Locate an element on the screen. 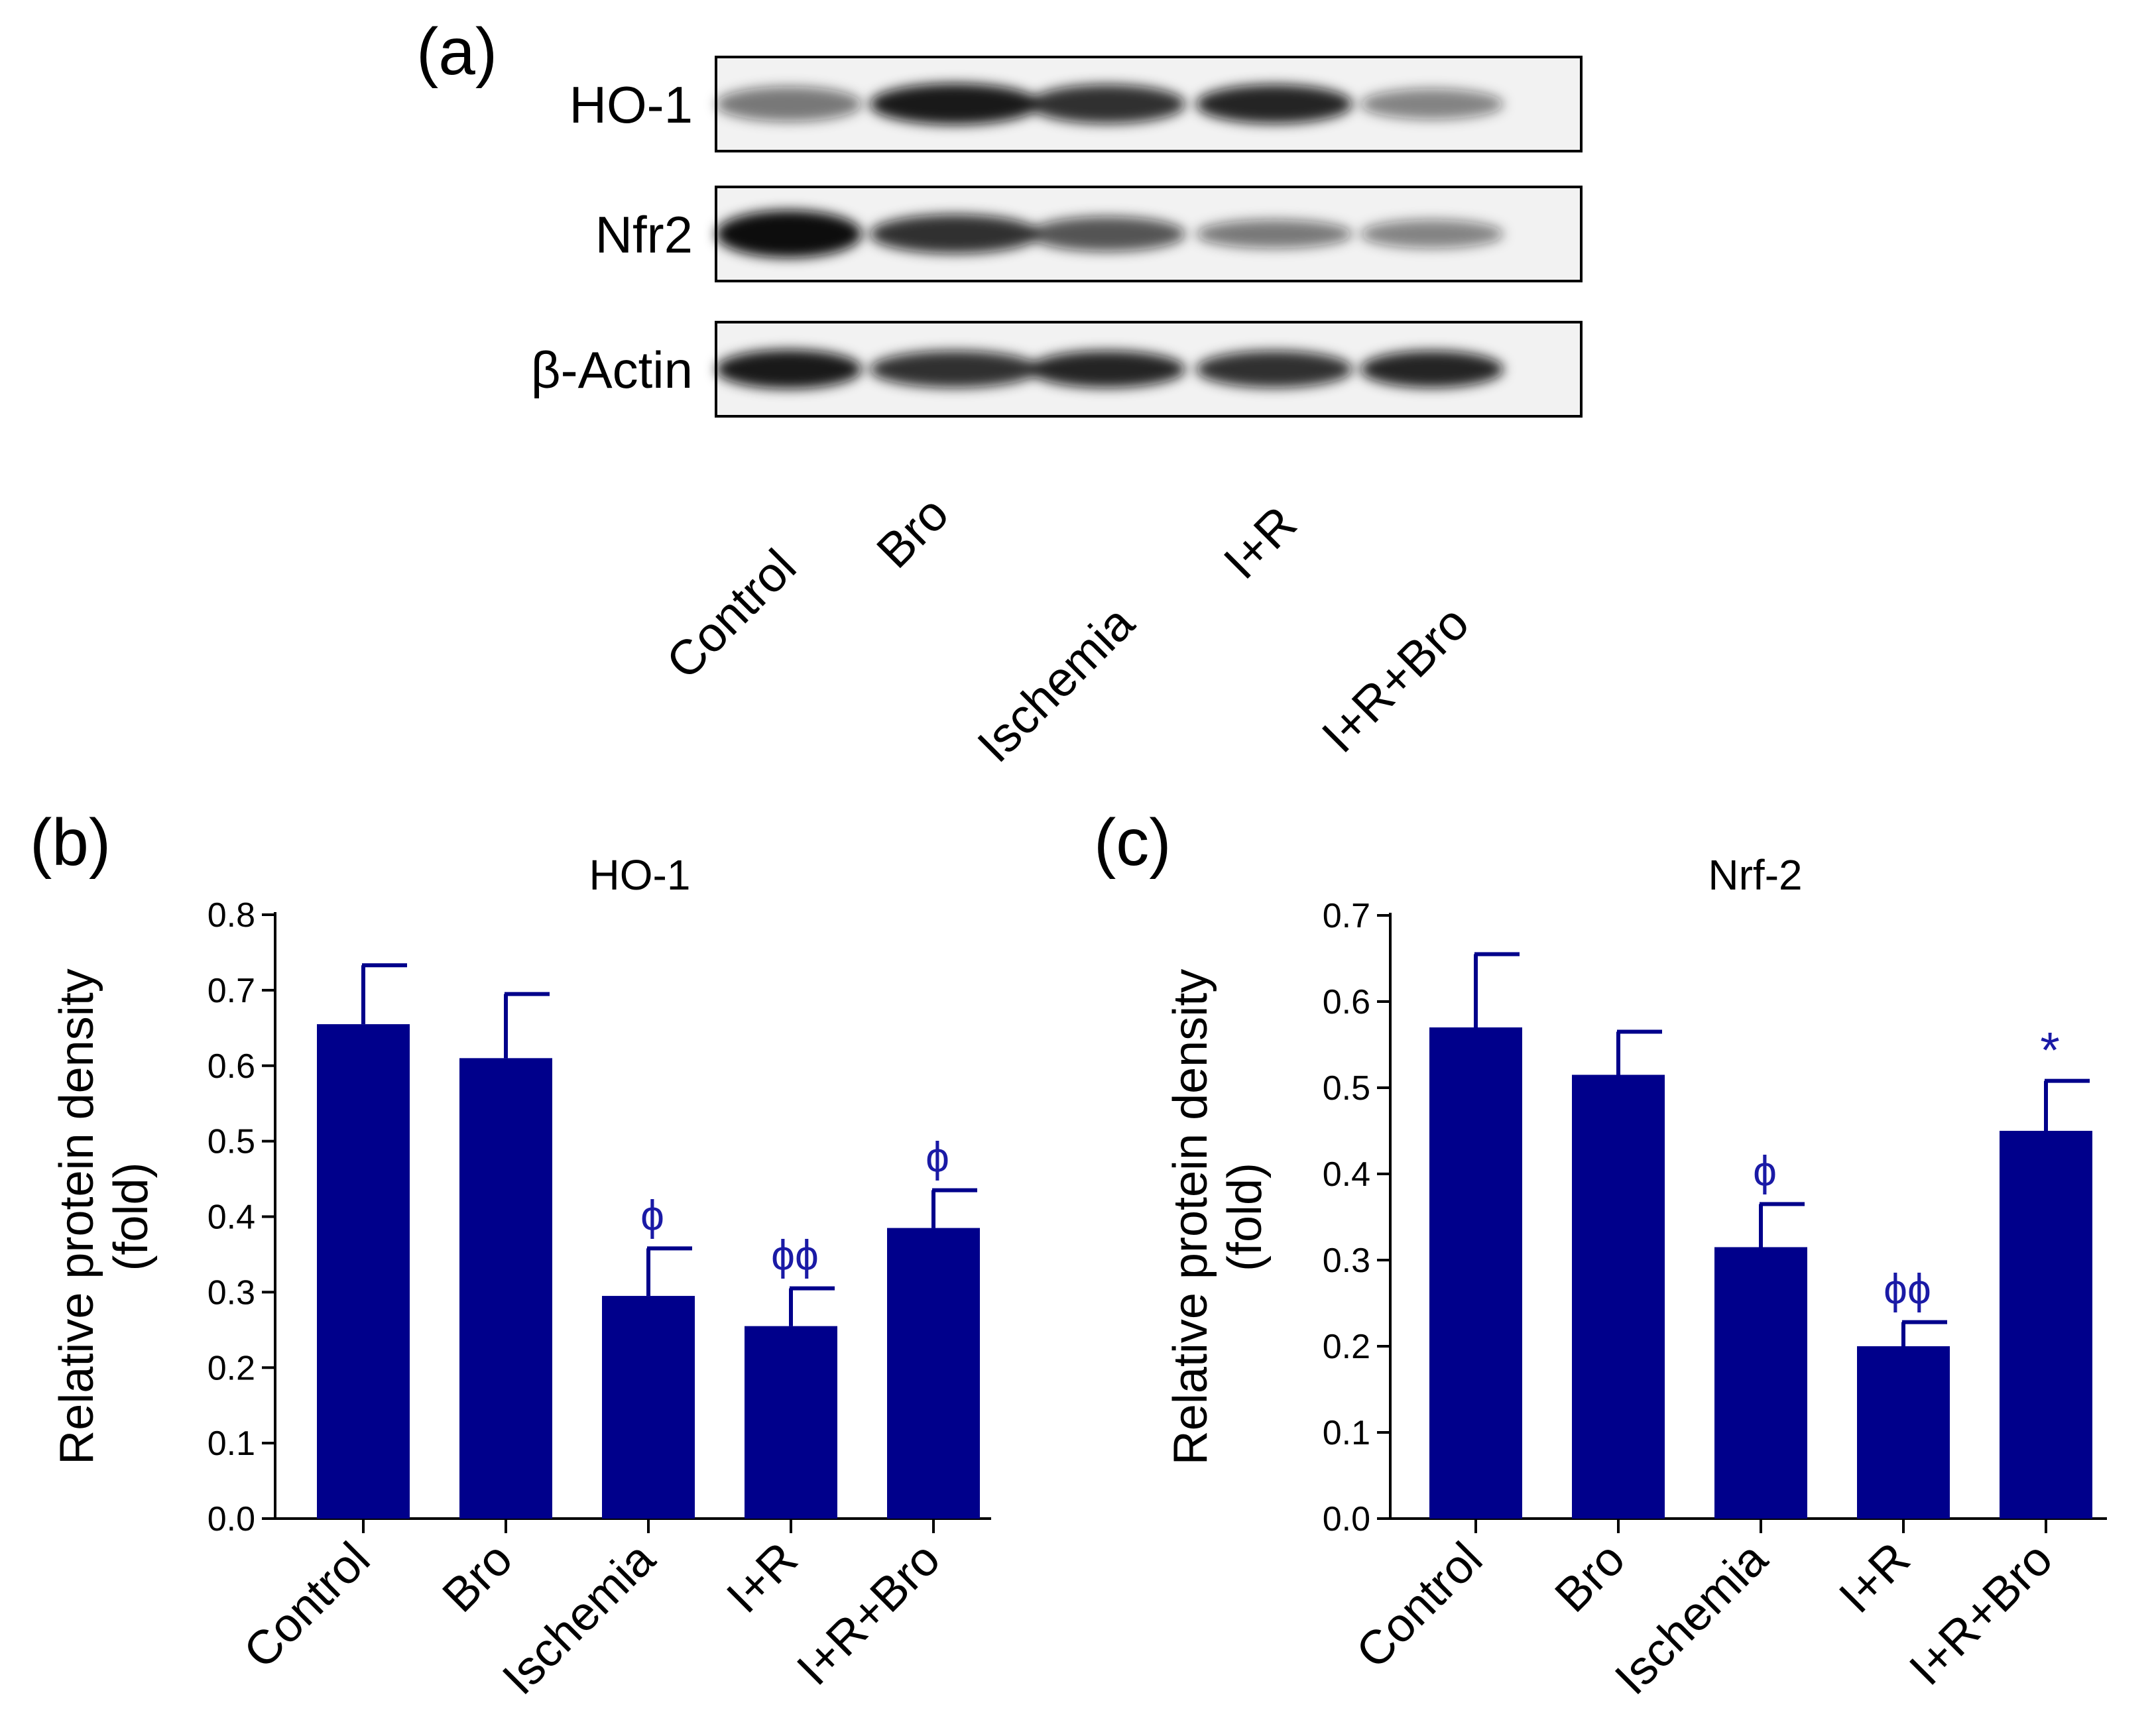  blot-row-actin: β-Actin is located at coordinates (1057, 369).